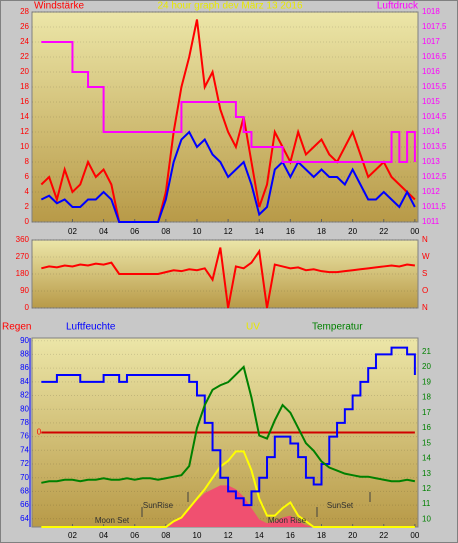 This screenshot has height=543, width=458. What do you see at coordinates (253, 327) in the screenshot?
I see `legend-label: UV` at bounding box center [253, 327].